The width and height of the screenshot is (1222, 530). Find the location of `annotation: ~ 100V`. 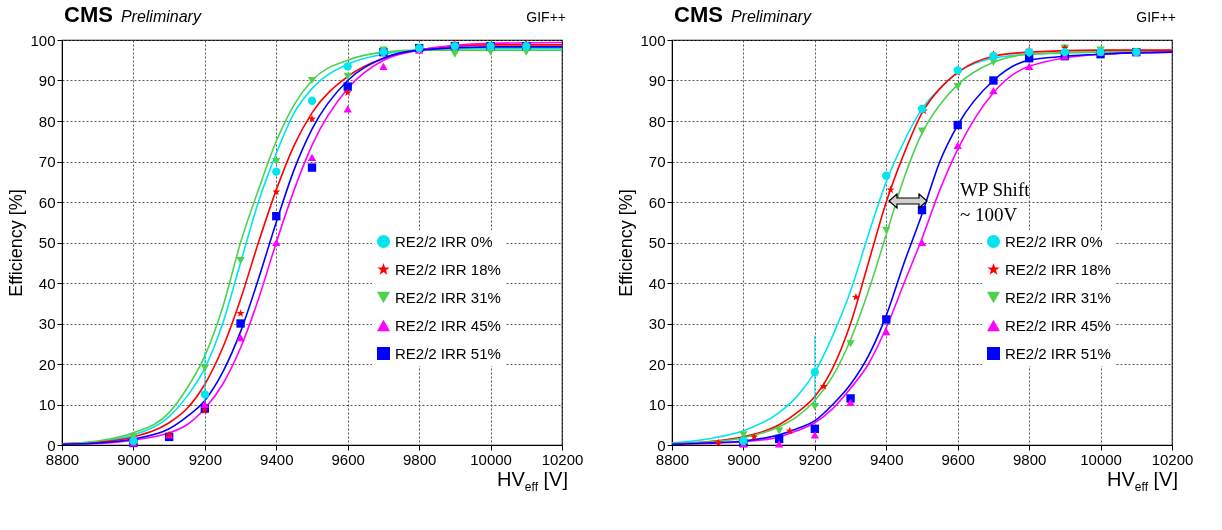

annotation: ~ 100V is located at coordinates (989, 215).